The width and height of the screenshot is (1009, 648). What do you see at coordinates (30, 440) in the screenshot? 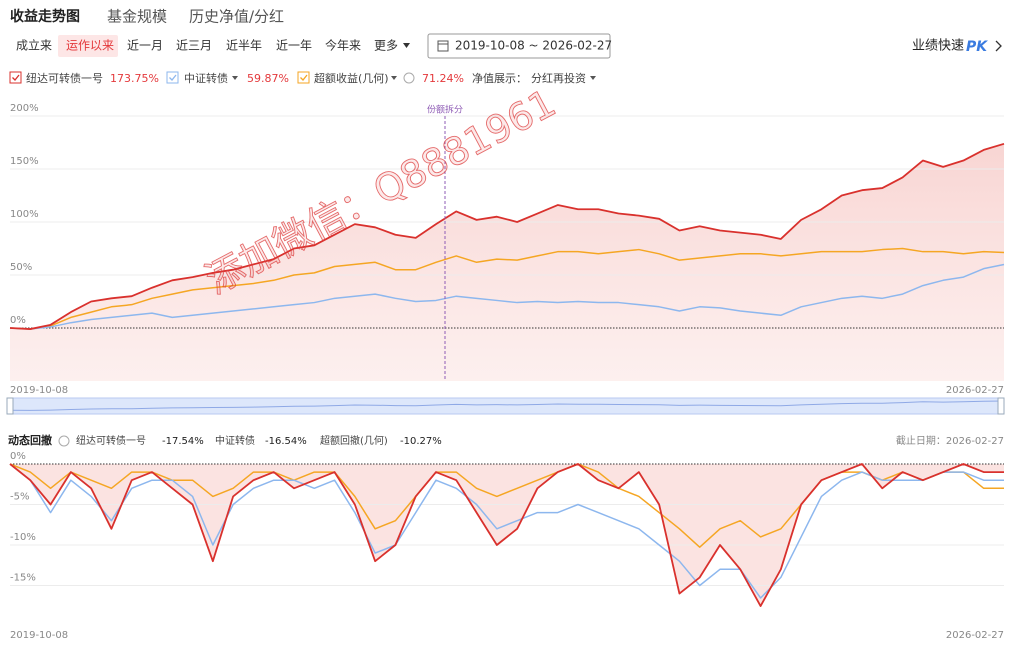
I see `drawdown-title: 动态回撤` at bounding box center [30, 440].